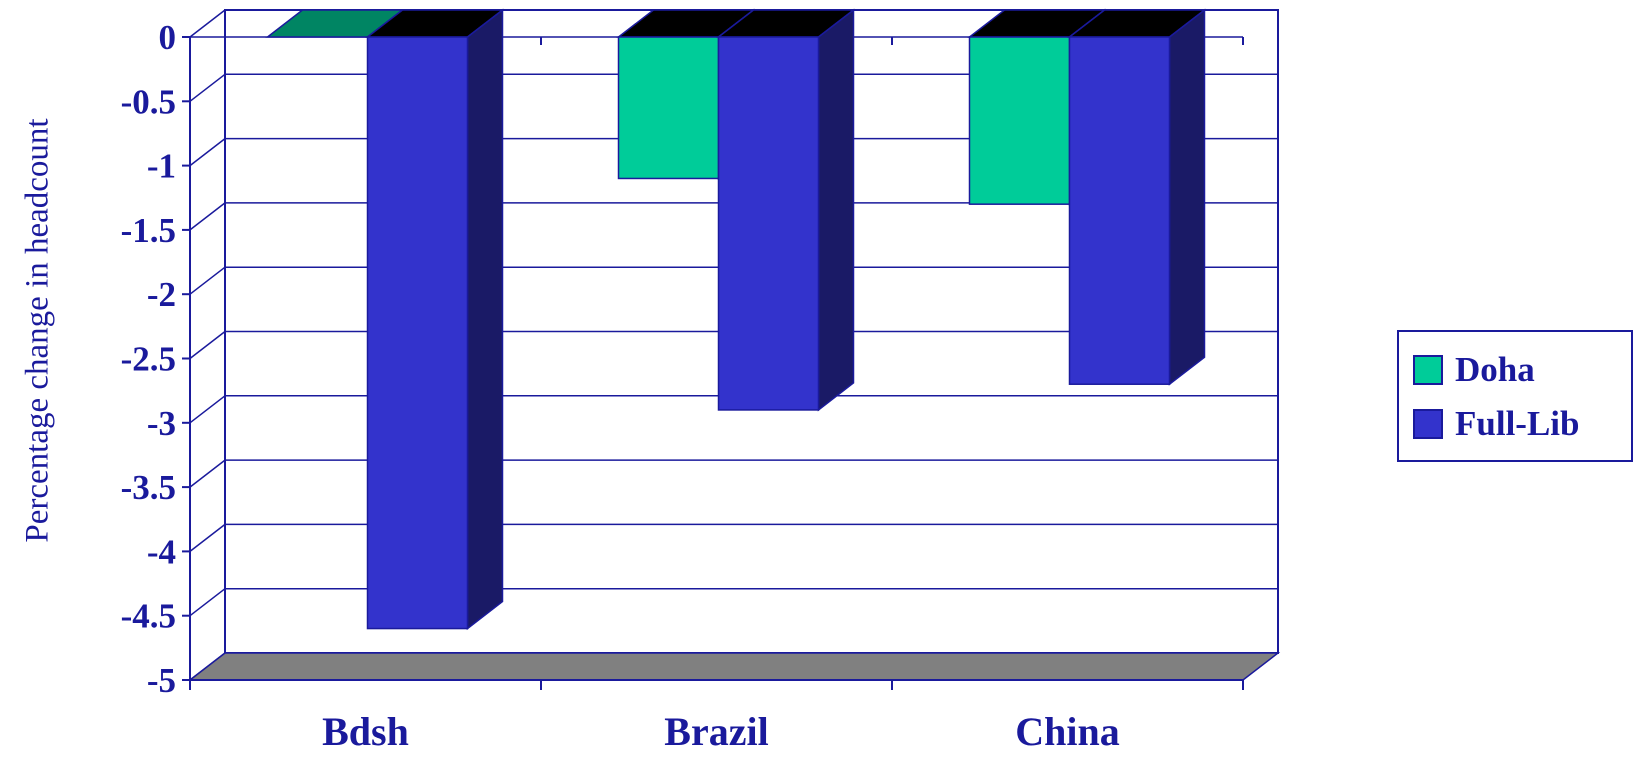 Image resolution: width=1633 pixels, height=780 pixels. Describe the element at coordinates (148, 487) in the screenshot. I see `y-tick-label: -3.5` at that location.